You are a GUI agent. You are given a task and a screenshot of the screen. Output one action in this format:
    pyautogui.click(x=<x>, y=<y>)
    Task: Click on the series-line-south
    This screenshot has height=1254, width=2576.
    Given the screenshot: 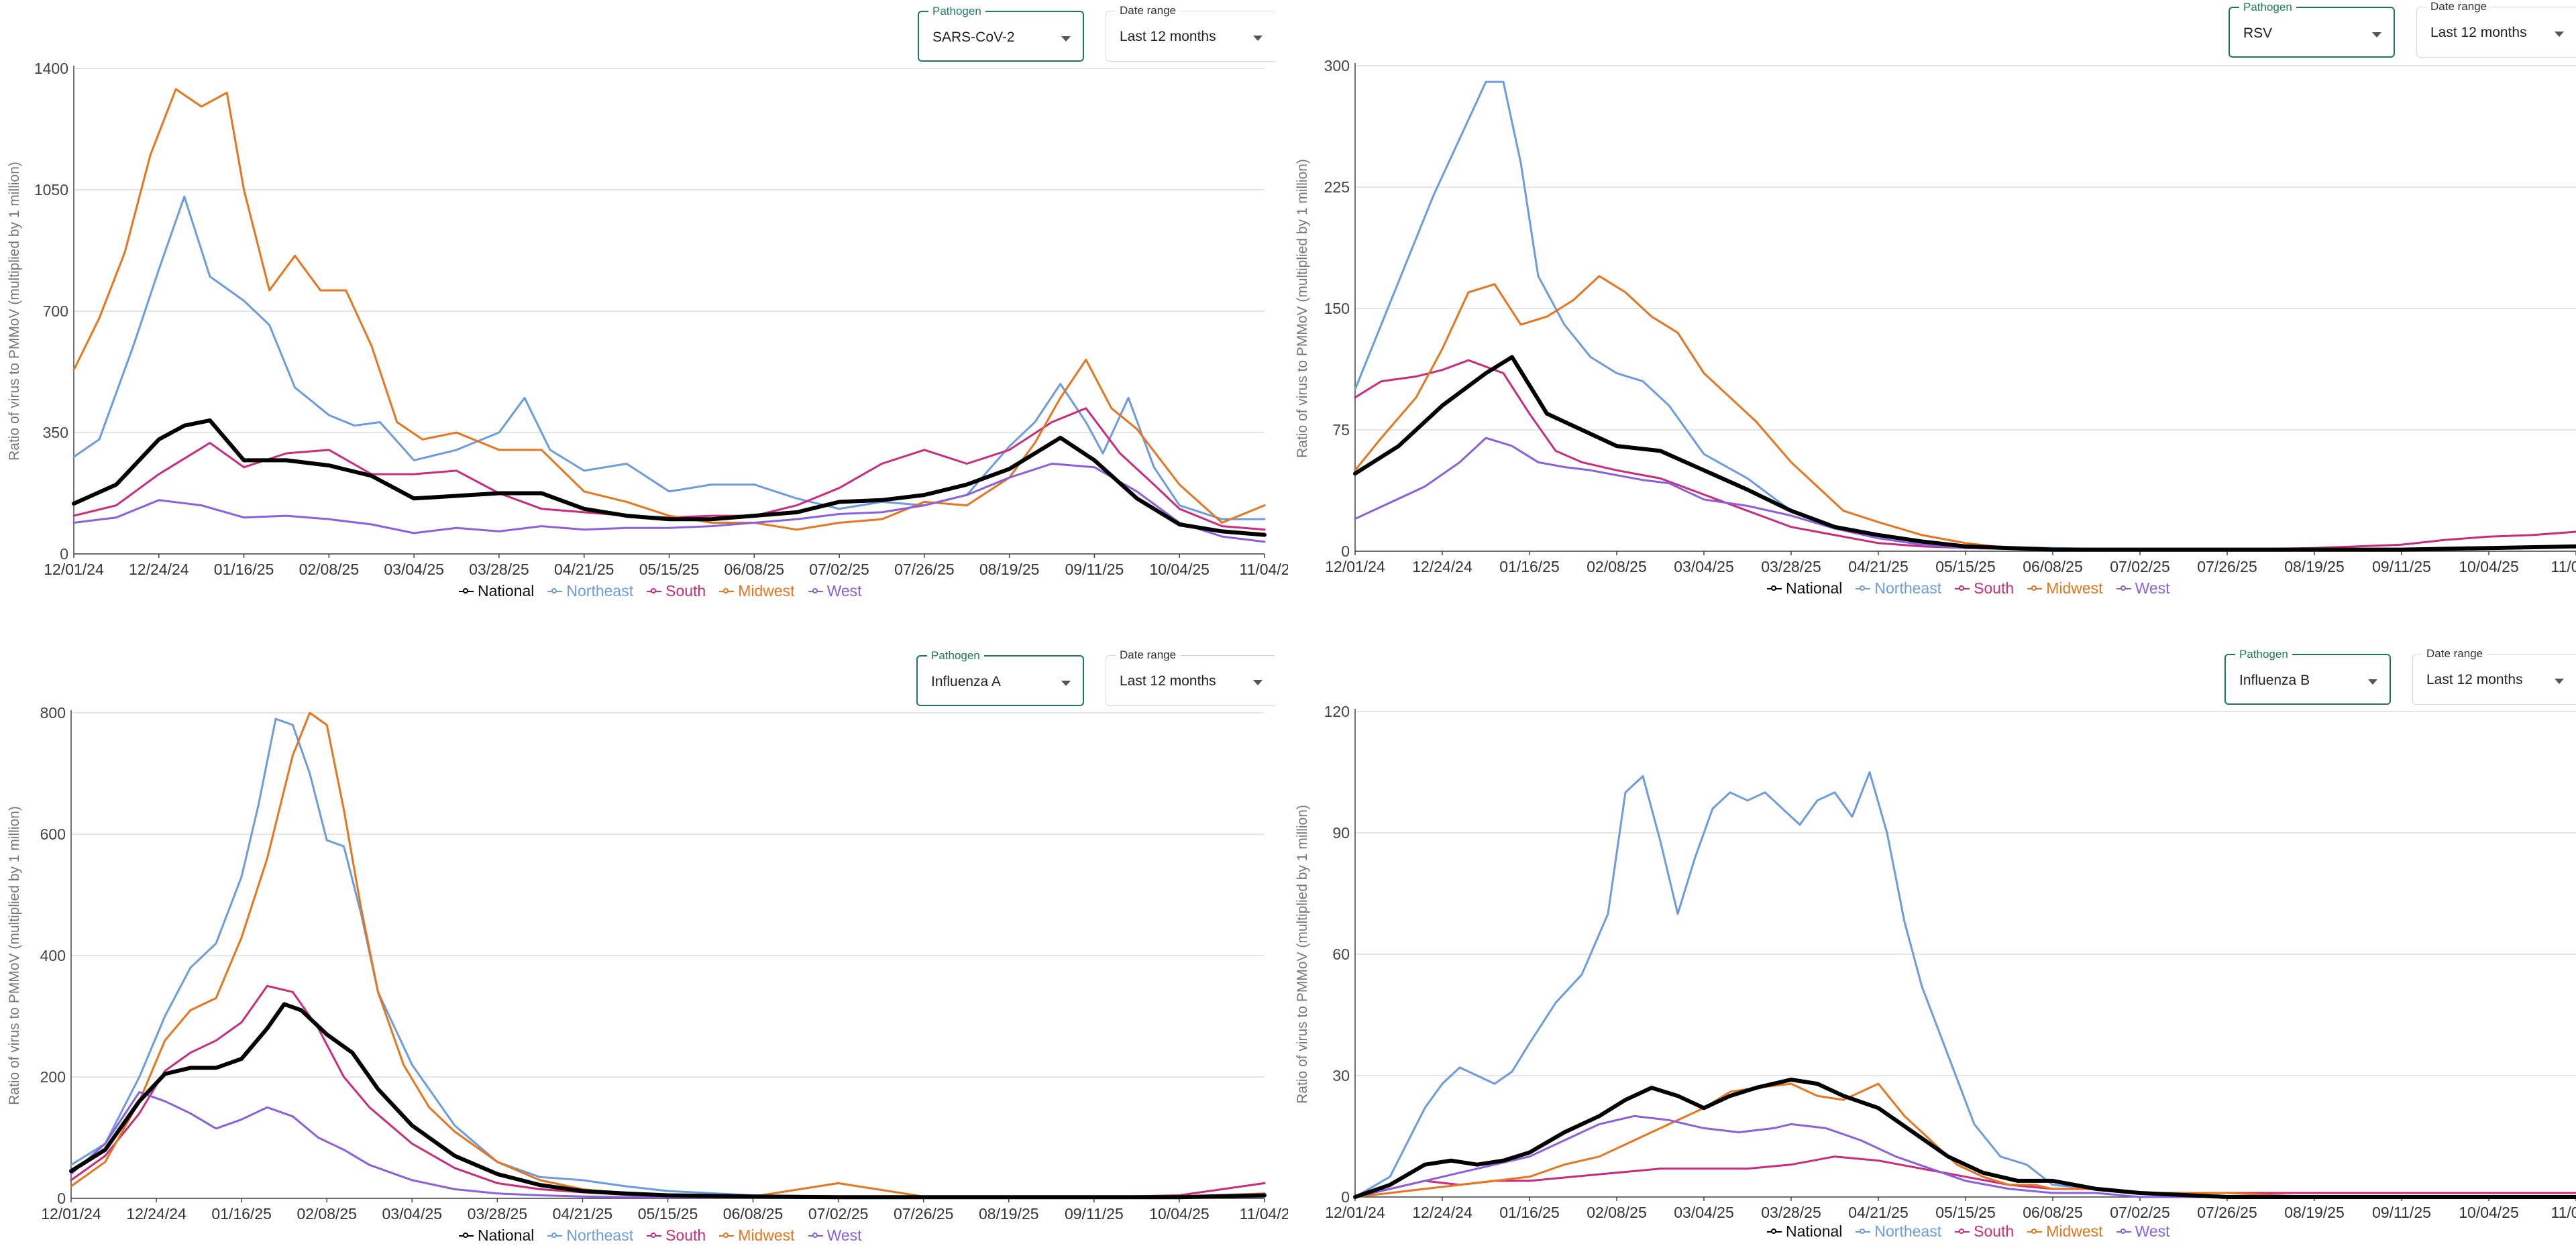 What is the action you would take?
    pyautogui.click(x=669, y=469)
    